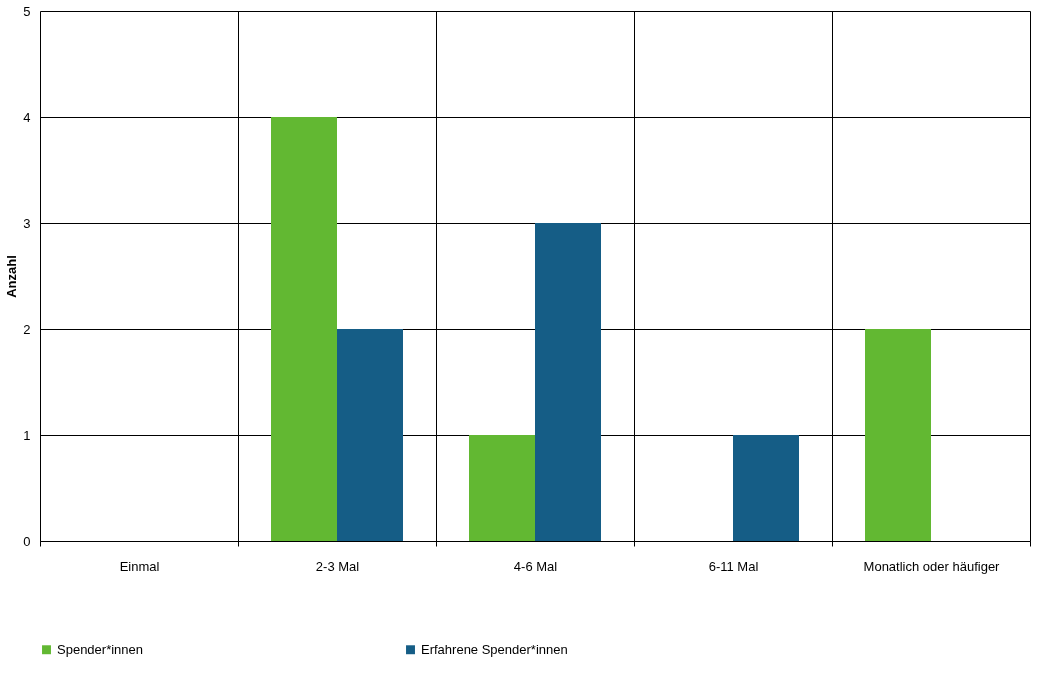  Describe the element at coordinates (27, 541) in the screenshot. I see `y-tick-label: 0` at that location.